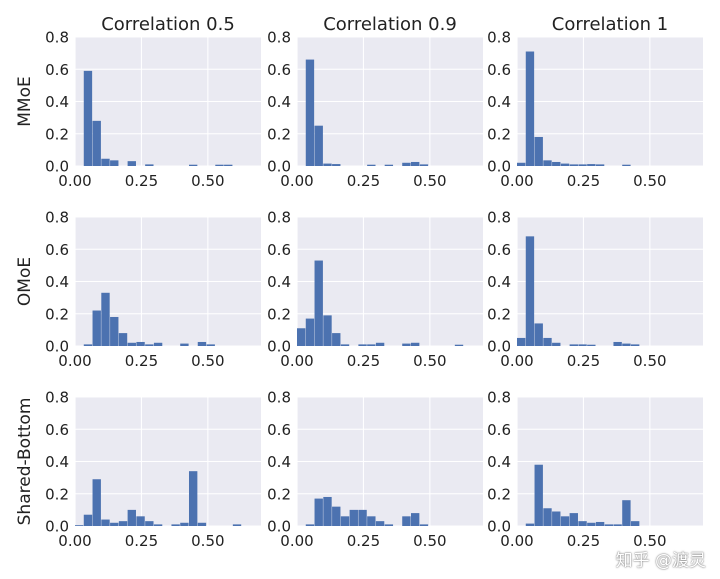 The height and width of the screenshot is (579, 720). I want to click on row-label: MMoE, so click(25, 101).